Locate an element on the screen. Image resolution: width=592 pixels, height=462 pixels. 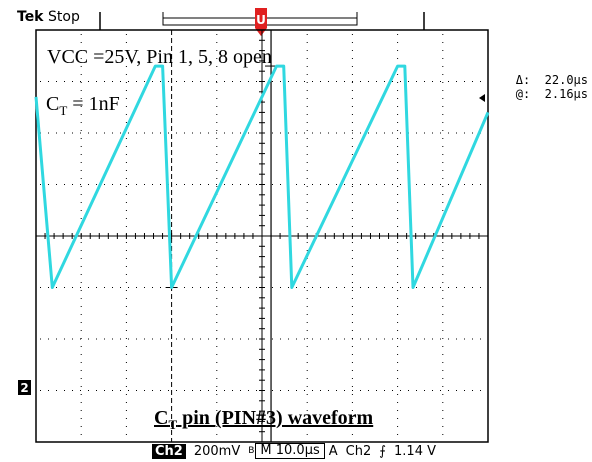
trigger-level: 1.14 V is located at coordinates (415, 451).